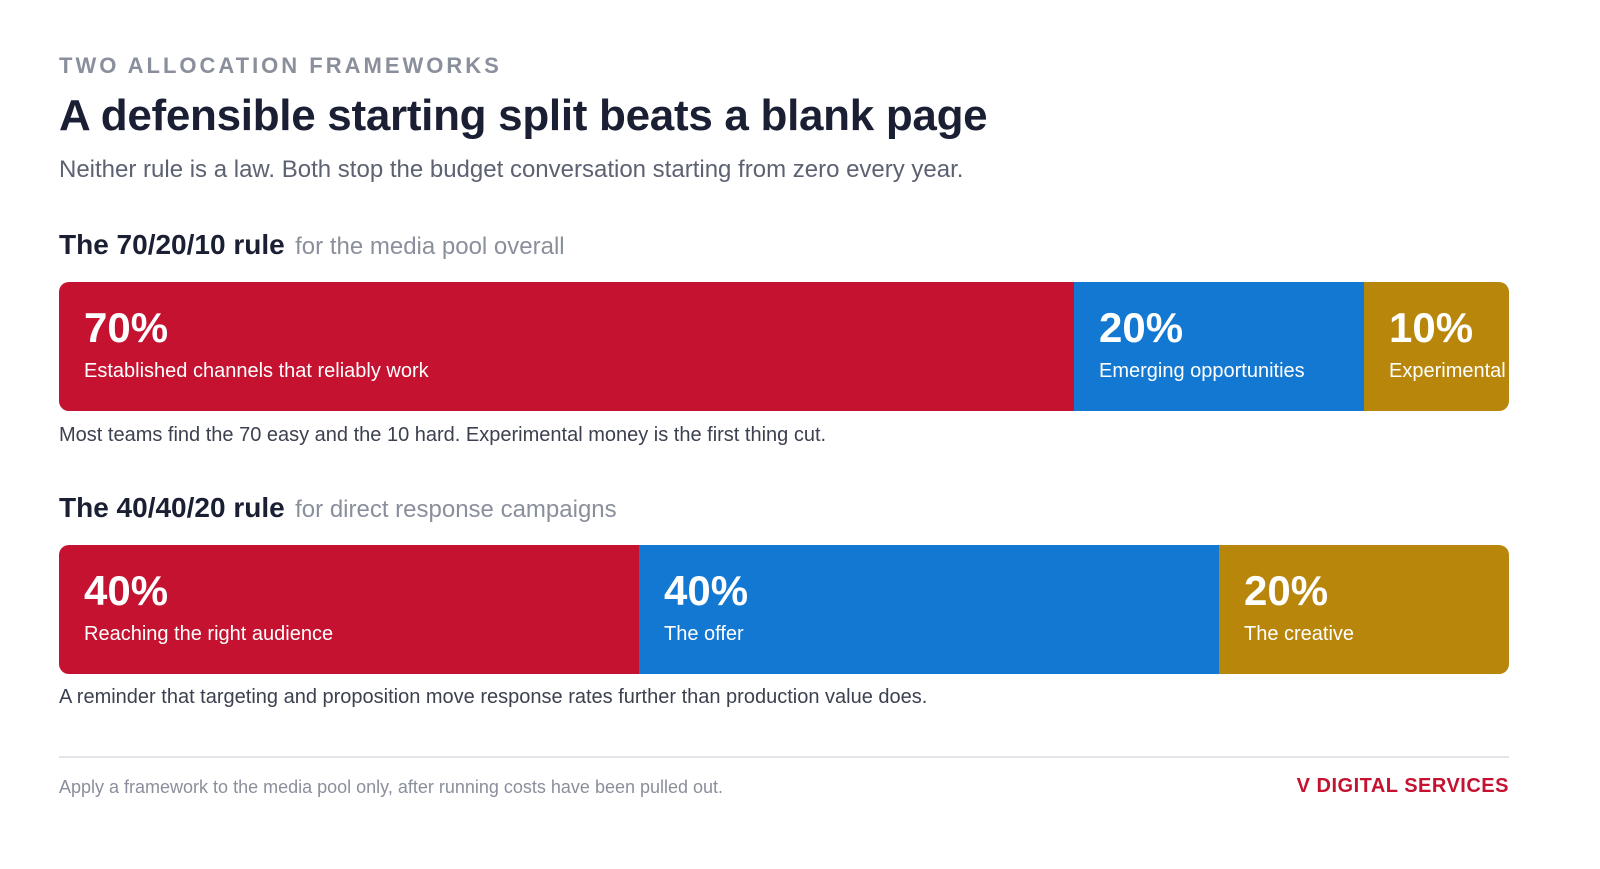  What do you see at coordinates (784, 757) in the screenshot?
I see `footer-divider` at bounding box center [784, 757].